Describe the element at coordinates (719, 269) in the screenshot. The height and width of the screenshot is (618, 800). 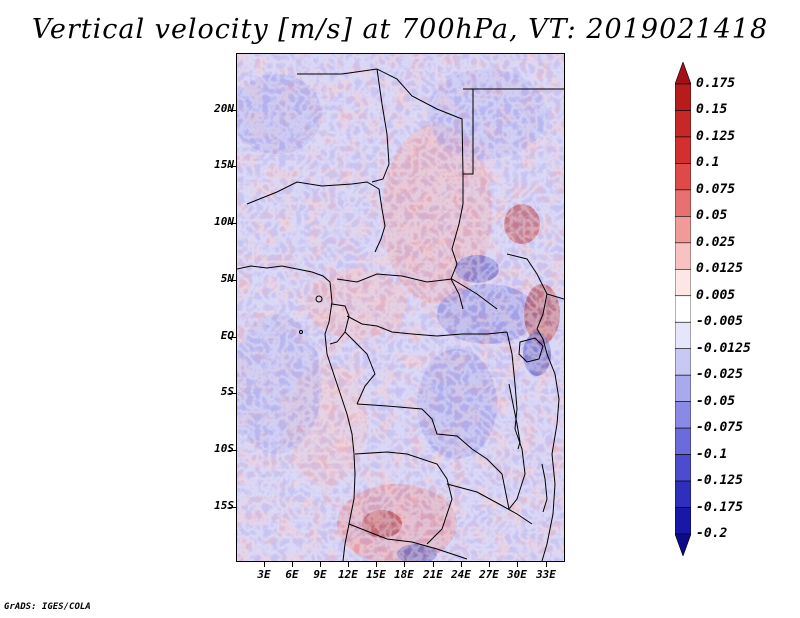
I see `colorbar-label: 0.0125` at that location.